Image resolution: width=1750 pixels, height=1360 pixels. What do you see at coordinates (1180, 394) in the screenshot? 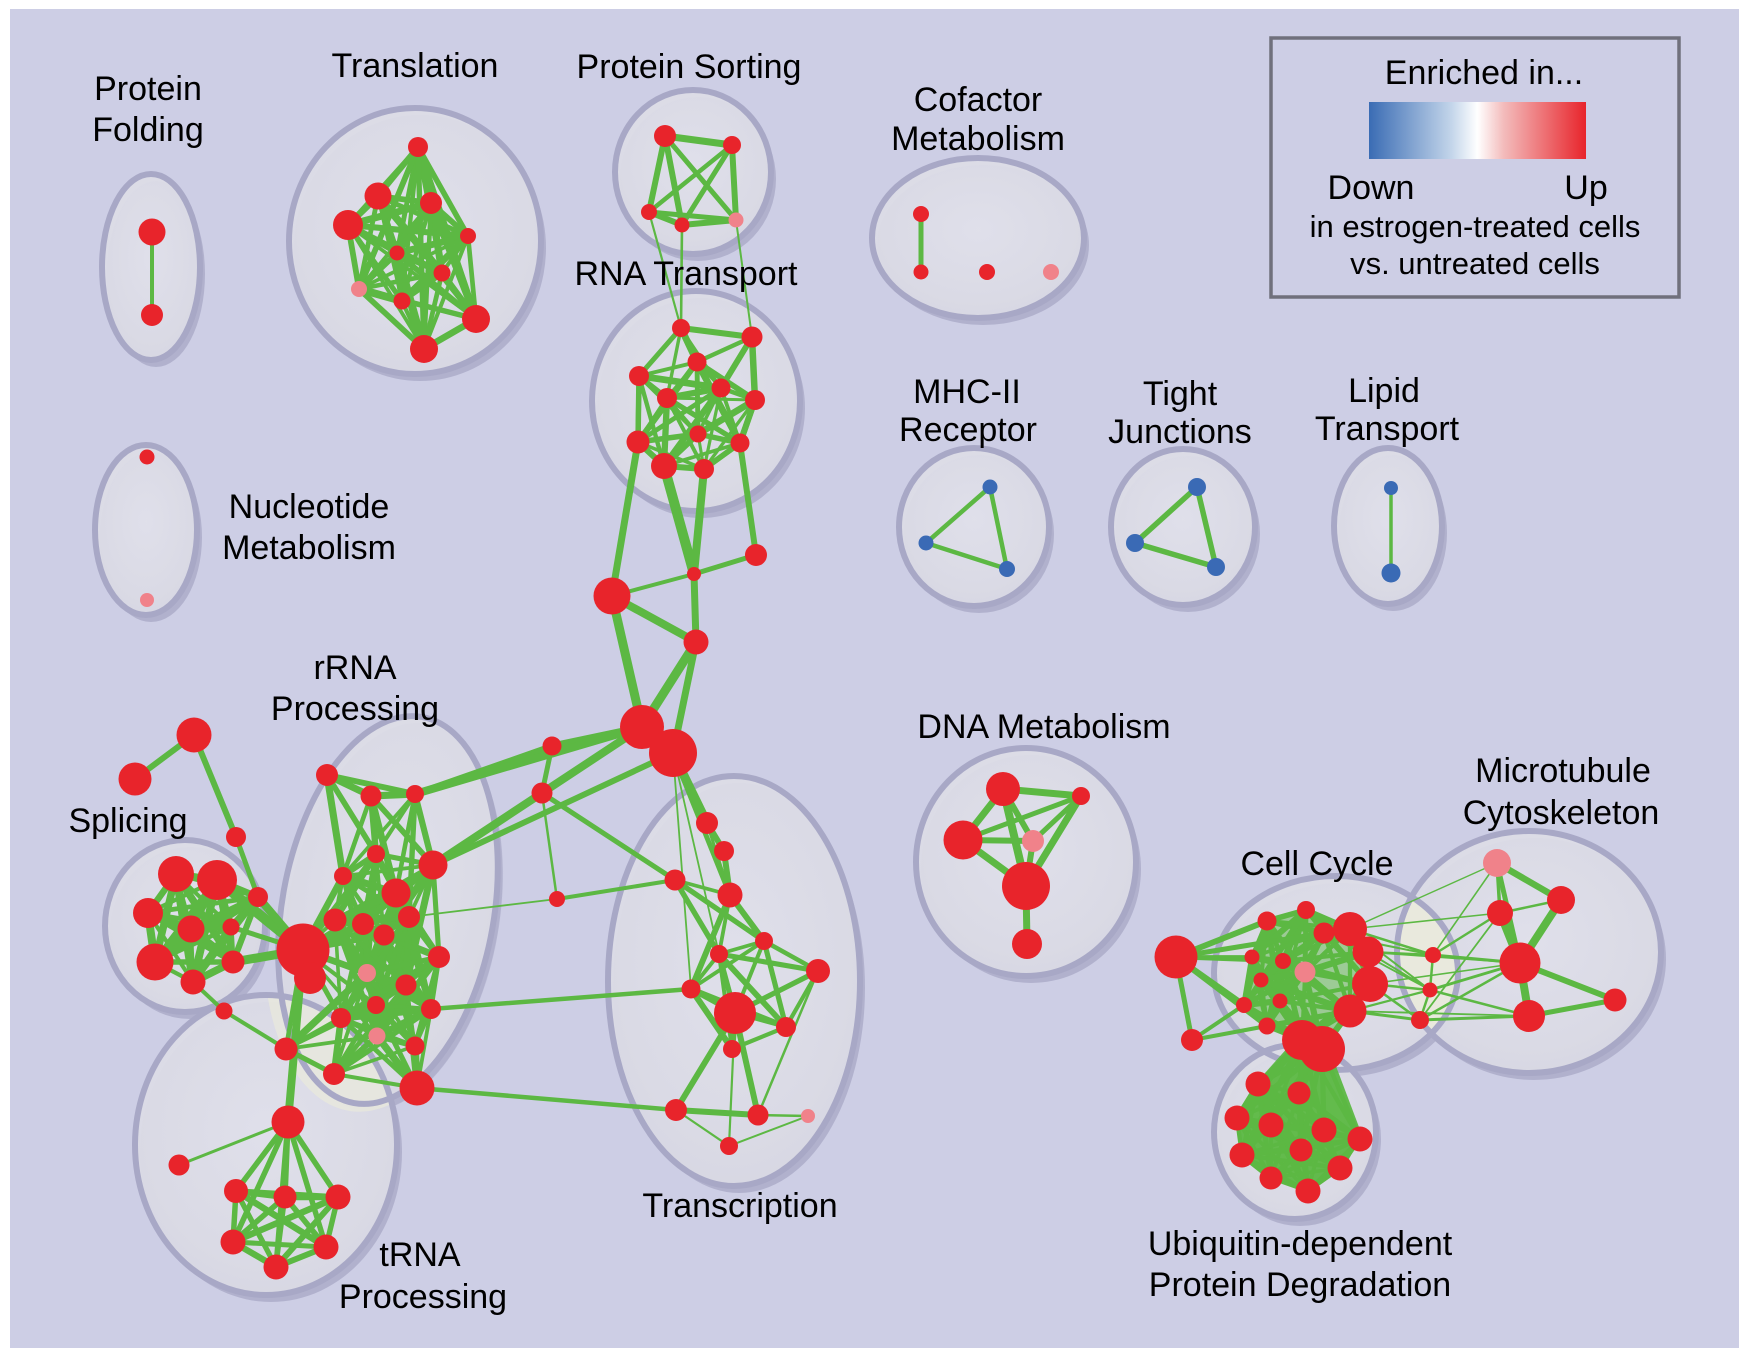
I see `svg-text: Tight` at bounding box center [1180, 394].